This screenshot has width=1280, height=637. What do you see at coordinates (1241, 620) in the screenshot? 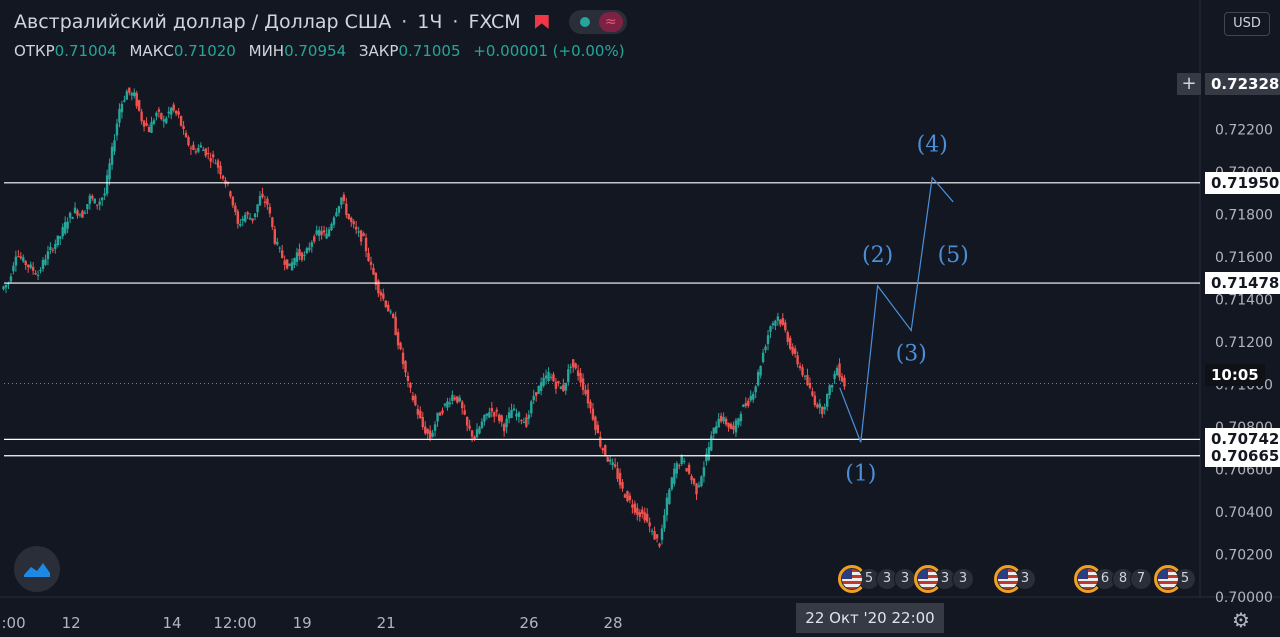
I see `settings-gear-icon: ⚙` at bounding box center [1241, 620].